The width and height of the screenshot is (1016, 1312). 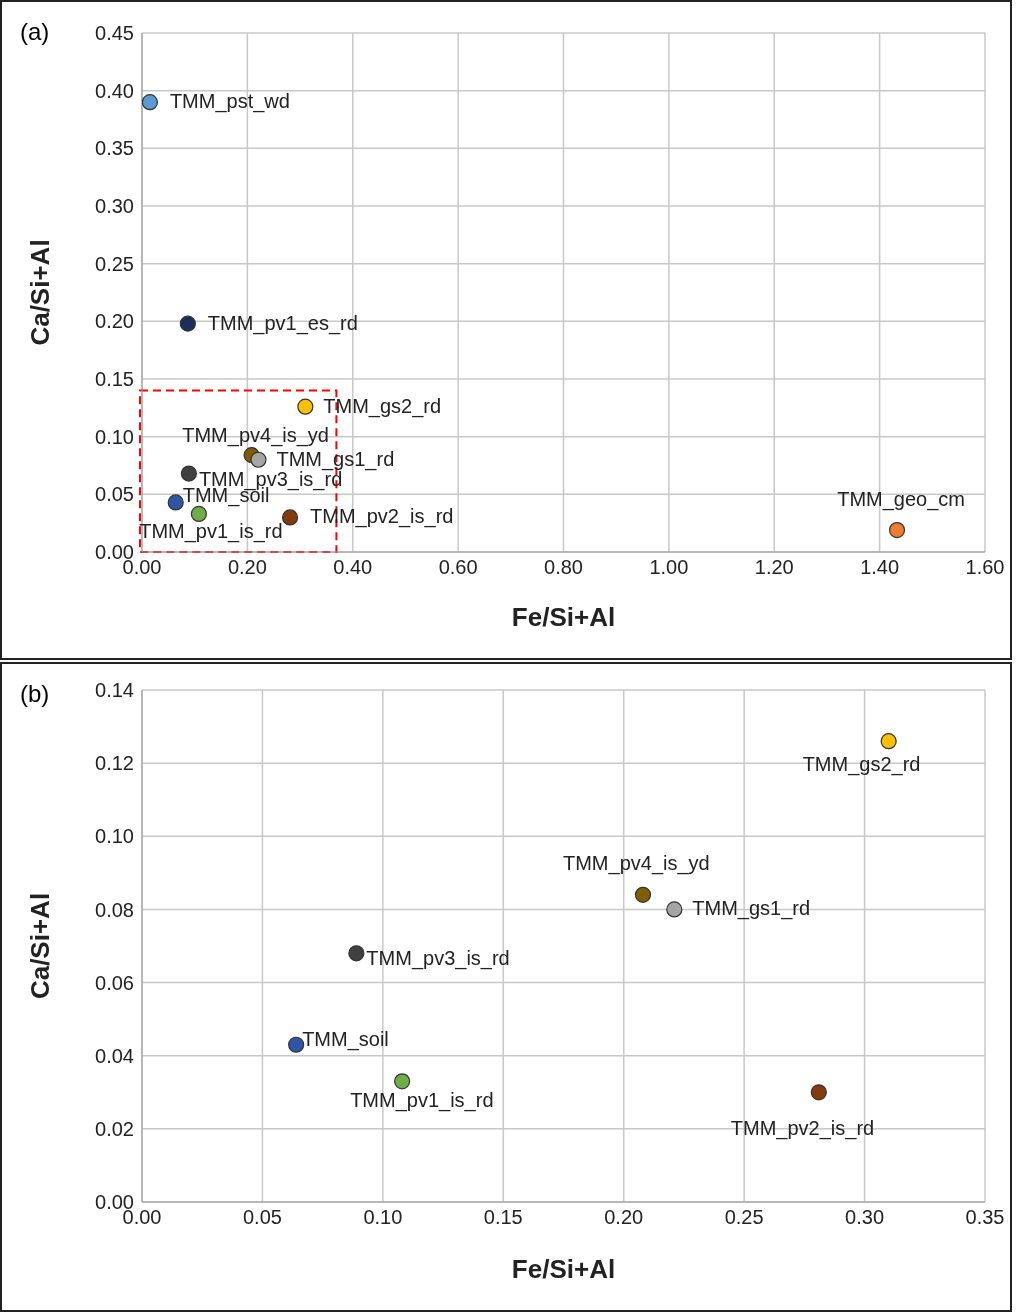 I want to click on y-tick-label: 0.15, so click(x=114, y=379).